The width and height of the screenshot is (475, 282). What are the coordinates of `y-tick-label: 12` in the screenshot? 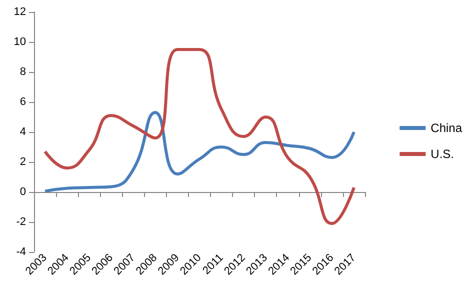 It's located at (20, 12).